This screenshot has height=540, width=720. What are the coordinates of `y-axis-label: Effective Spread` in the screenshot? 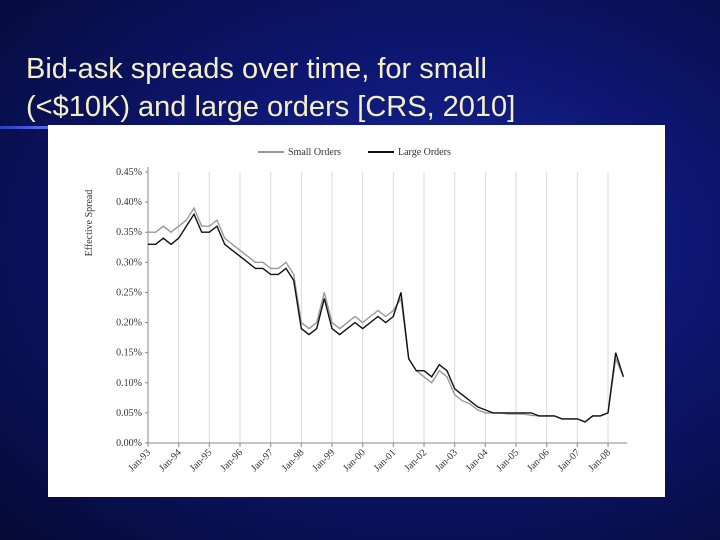 It's located at (89, 223).